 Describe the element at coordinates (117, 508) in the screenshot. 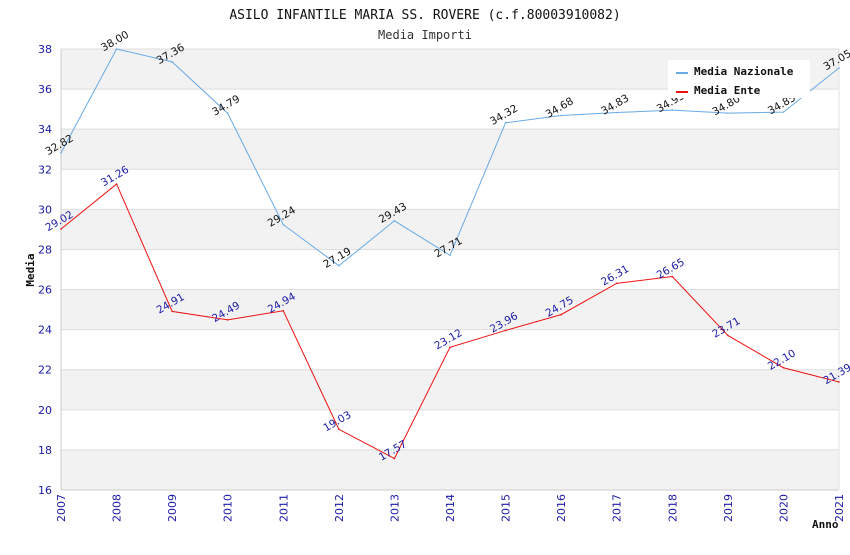

I see `x-tick-label: 2008` at that location.